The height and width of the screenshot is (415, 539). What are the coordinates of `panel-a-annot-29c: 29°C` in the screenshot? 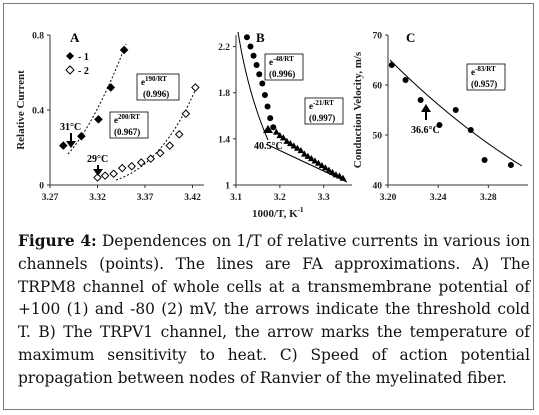 It's located at (97, 159).